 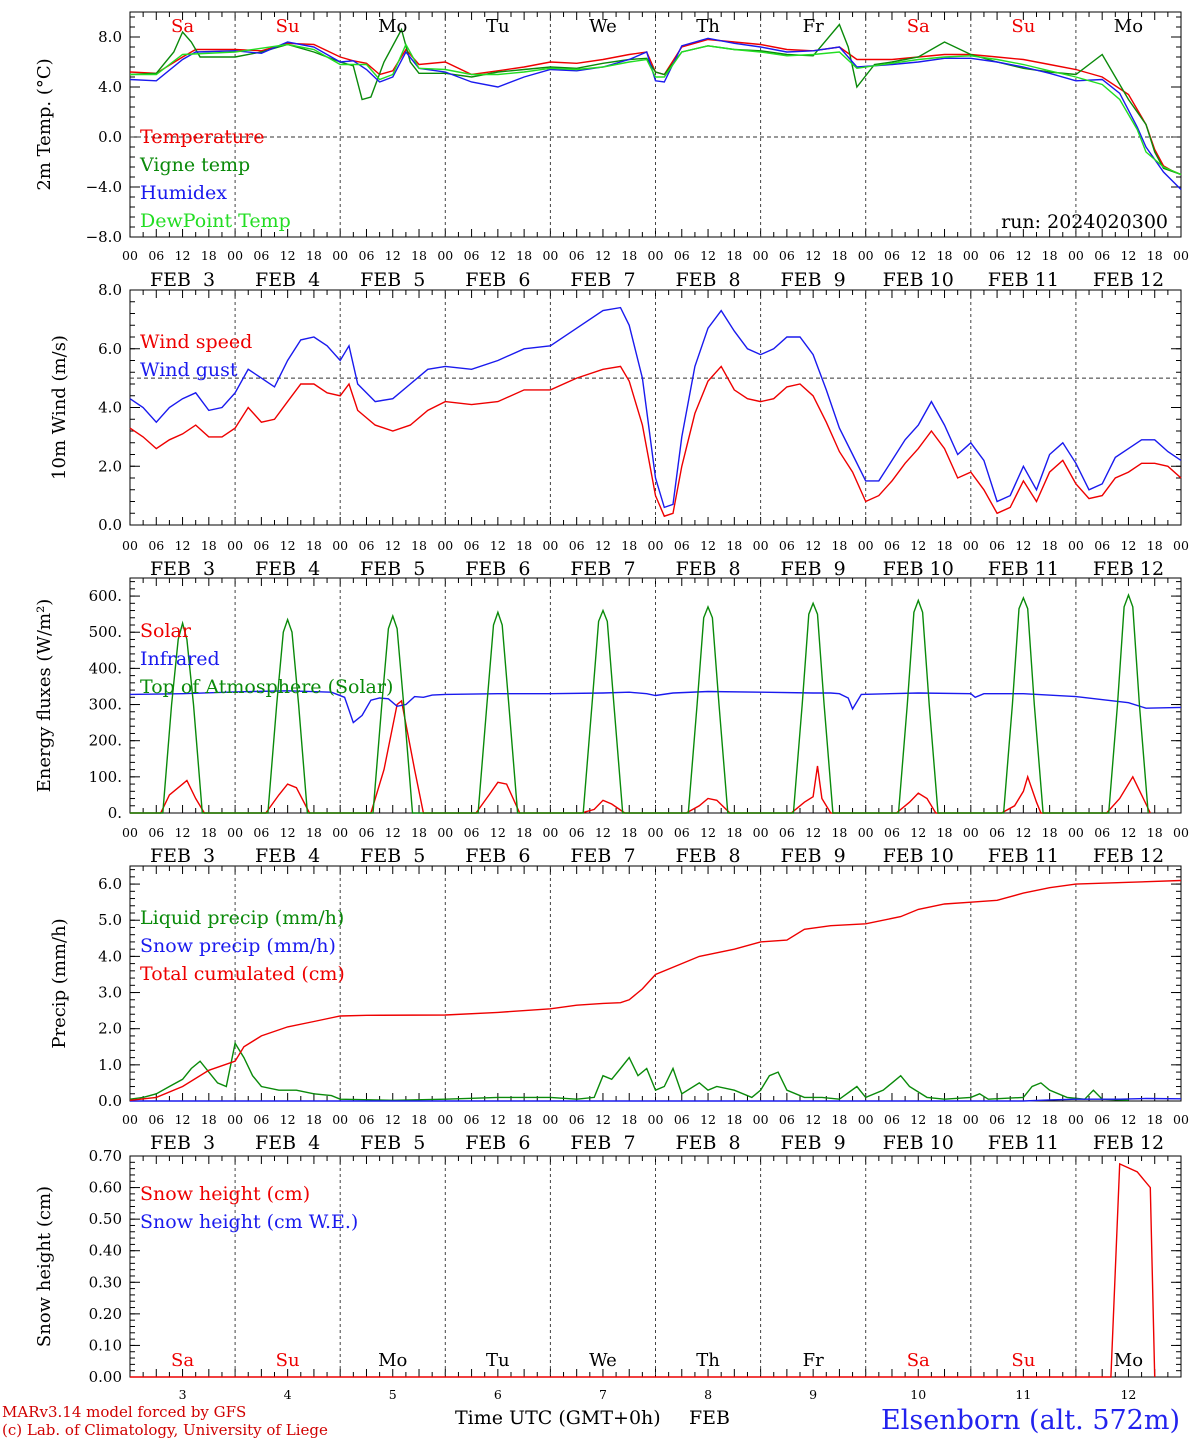 What do you see at coordinates (105, 596) in the screenshot?
I see `y-tick-label: 600.` at bounding box center [105, 596].